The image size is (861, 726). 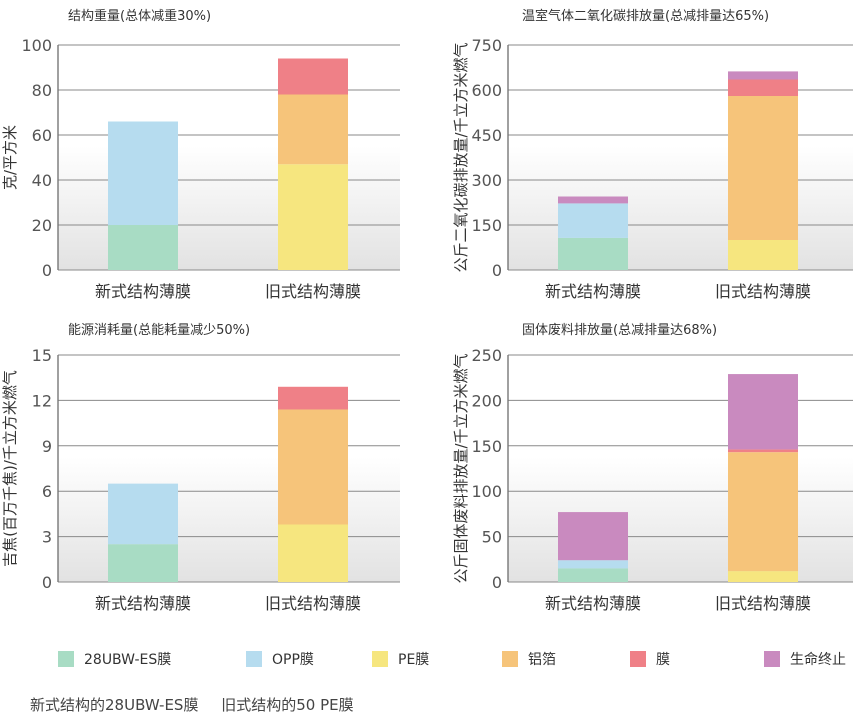 What do you see at coordinates (42, 400) in the screenshot?
I see `y-tick-label: 12` at bounding box center [42, 400].